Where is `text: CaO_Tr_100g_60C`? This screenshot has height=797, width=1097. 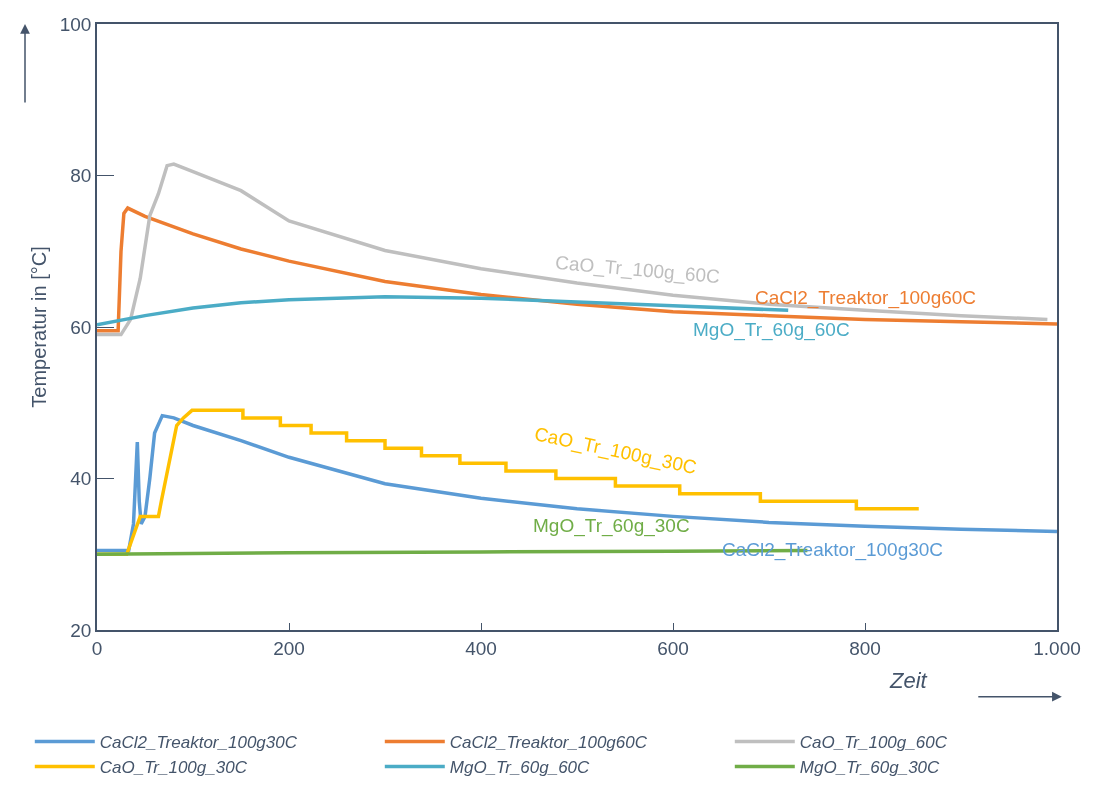 text: CaO_Tr_100g_60C is located at coordinates (637, 269).